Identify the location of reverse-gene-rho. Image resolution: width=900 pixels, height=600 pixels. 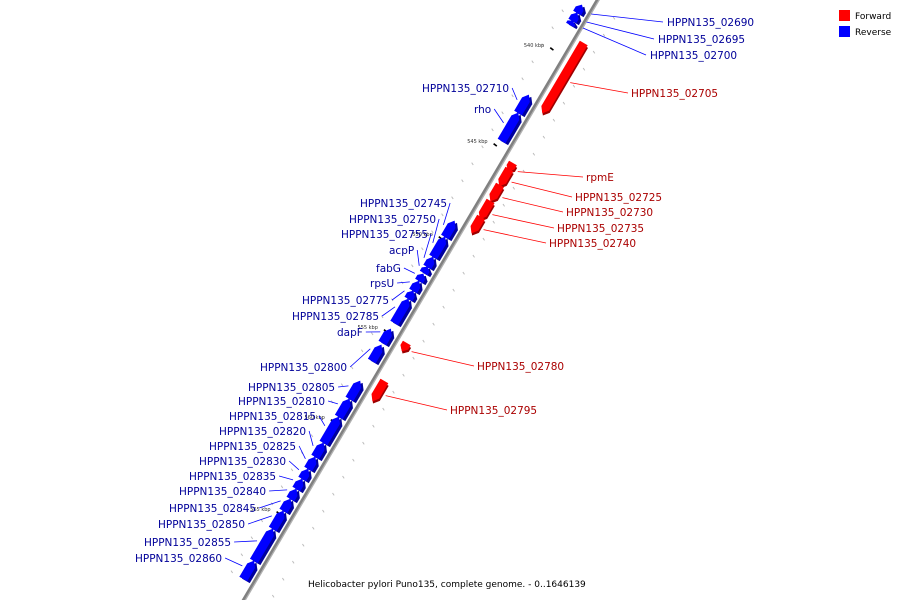
(509, 129).